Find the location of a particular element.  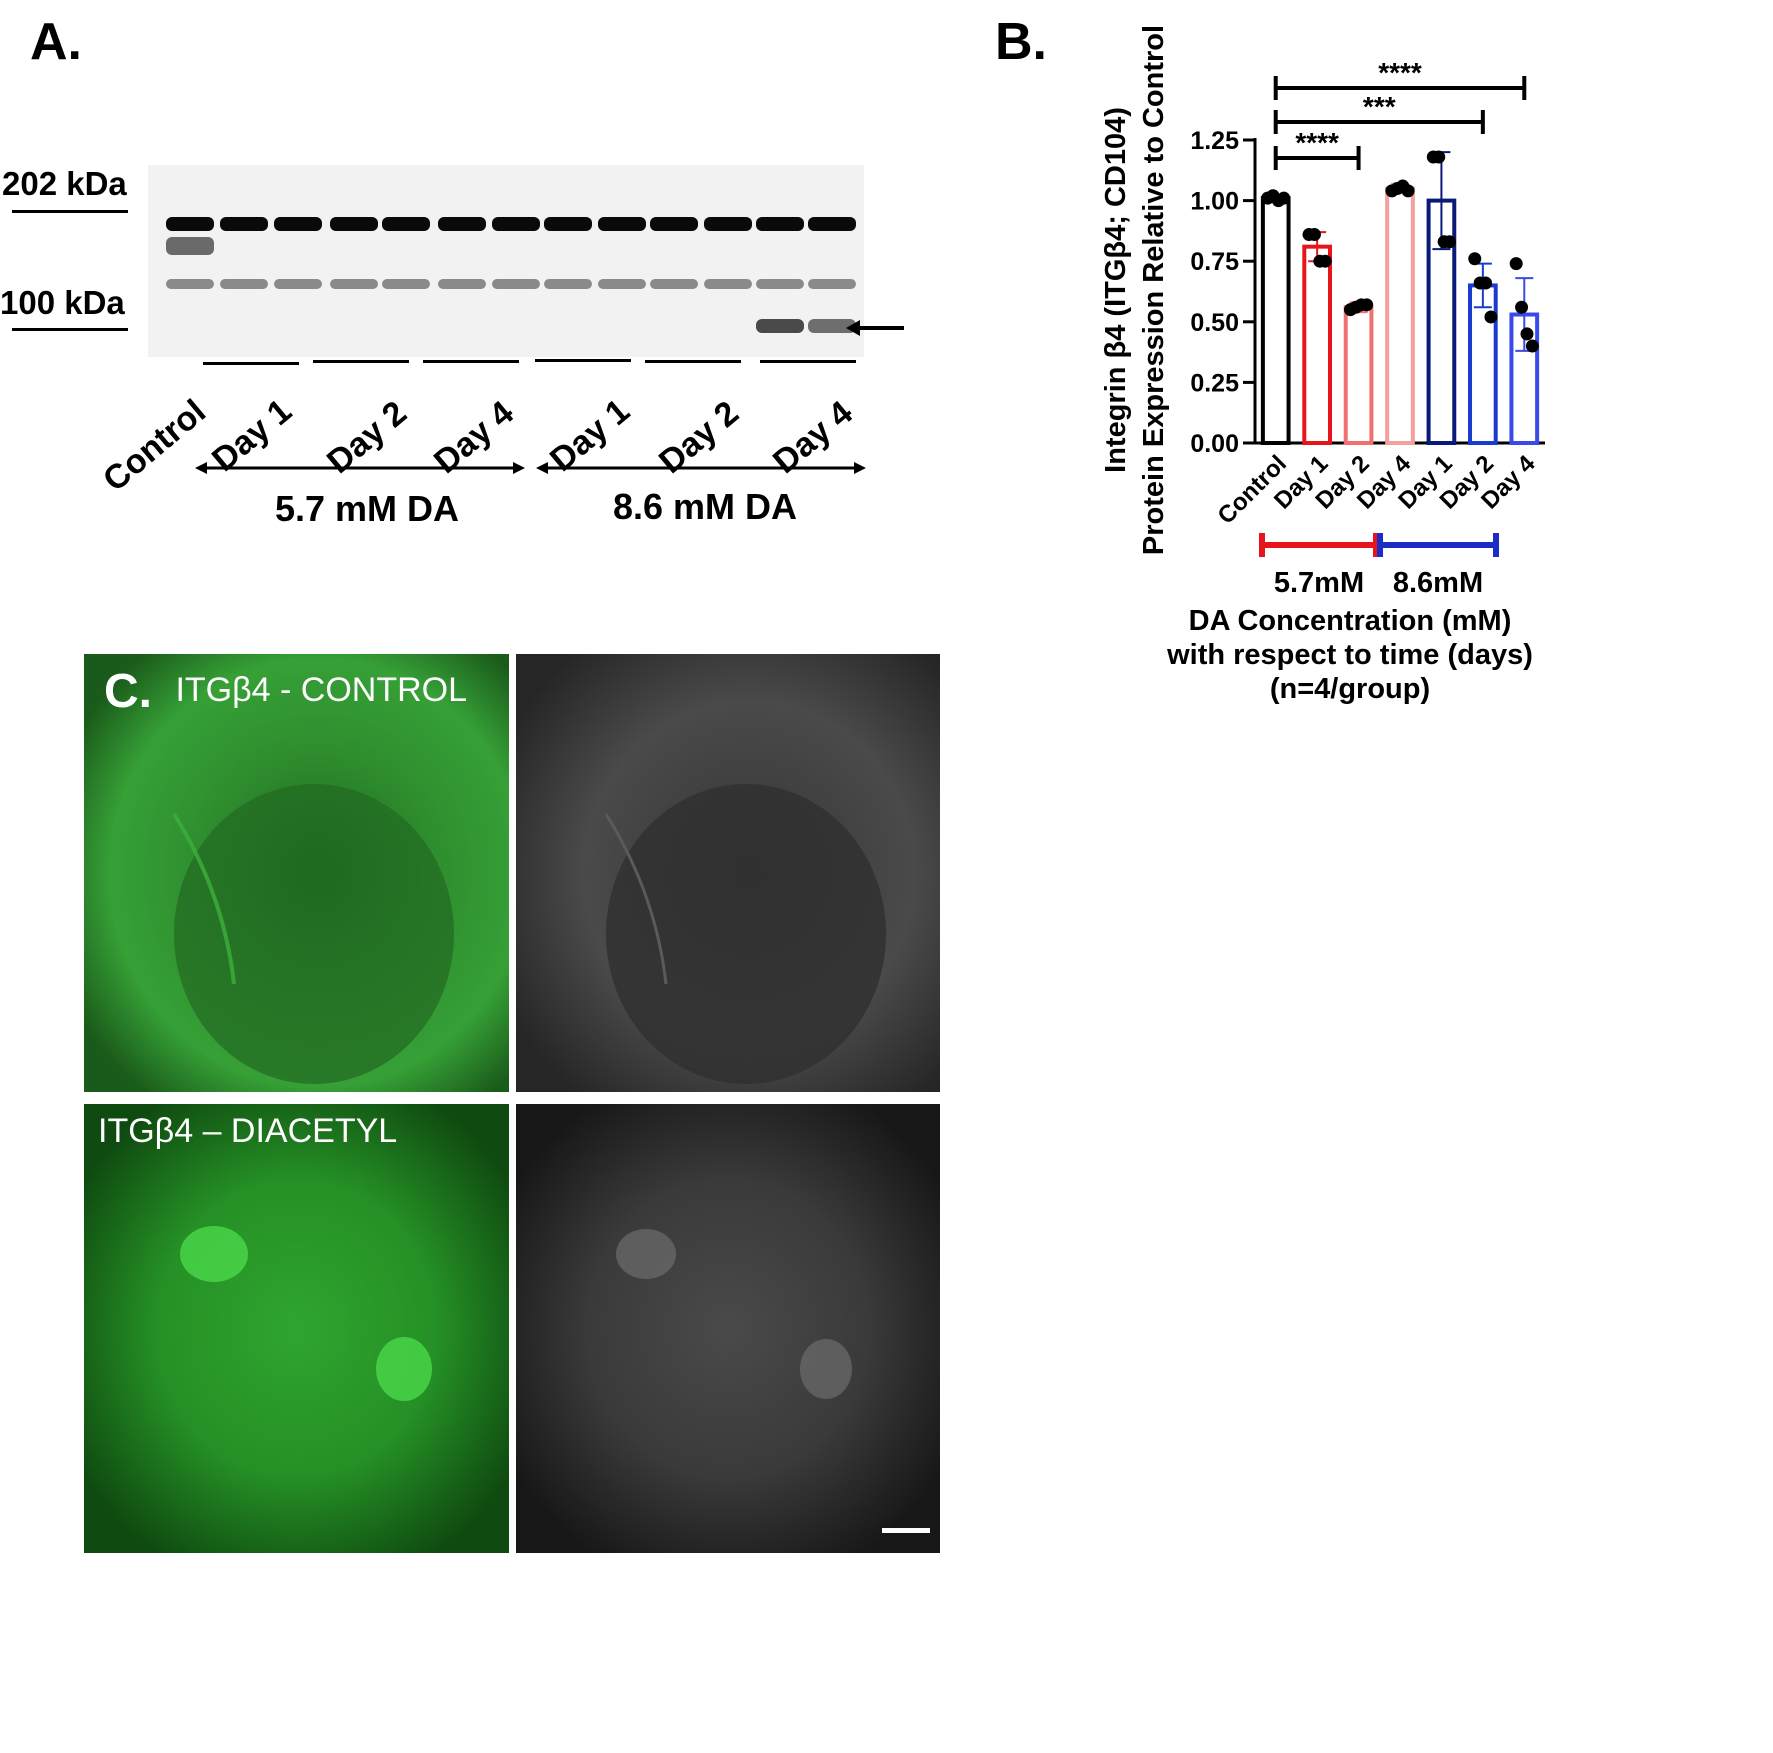

micrograph-control-gray is located at coordinates (728, 873).